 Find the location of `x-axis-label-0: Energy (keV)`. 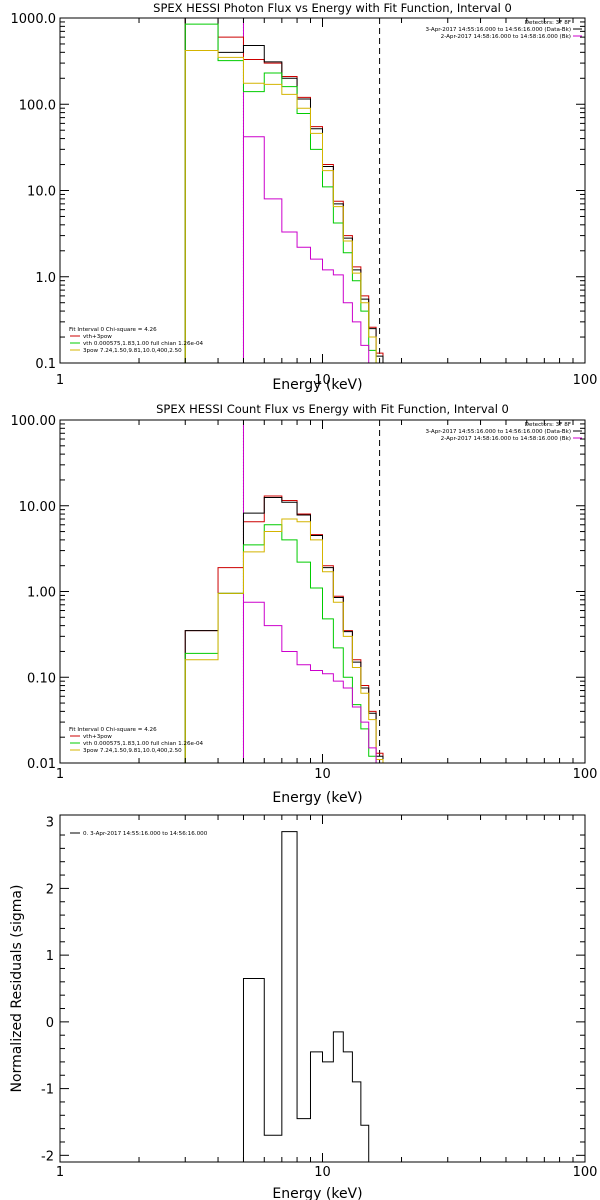

x-axis-label-0: Energy (keV) is located at coordinates (317, 385).